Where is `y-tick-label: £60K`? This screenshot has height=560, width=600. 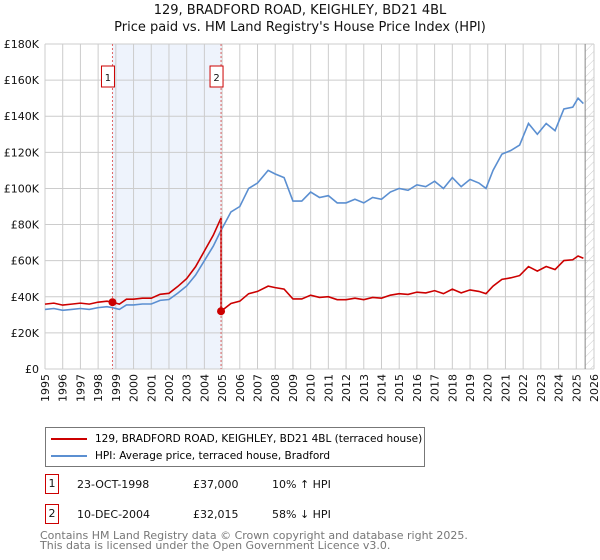
y-tick-label: £60K is located at coordinates (25, 261).